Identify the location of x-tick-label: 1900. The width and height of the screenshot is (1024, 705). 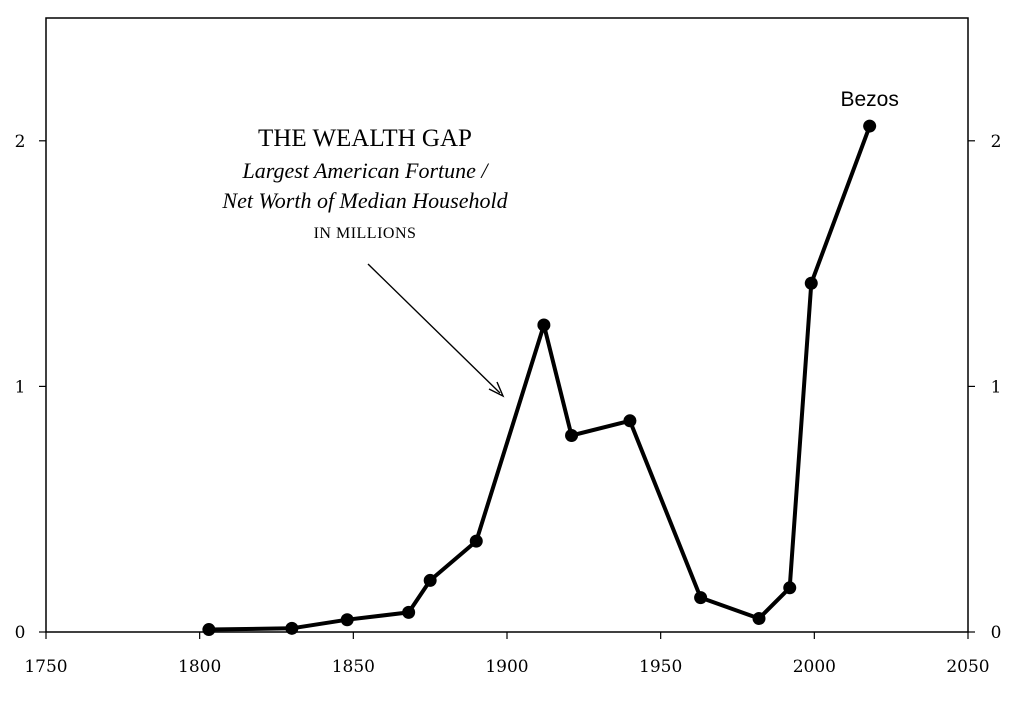
(506, 667).